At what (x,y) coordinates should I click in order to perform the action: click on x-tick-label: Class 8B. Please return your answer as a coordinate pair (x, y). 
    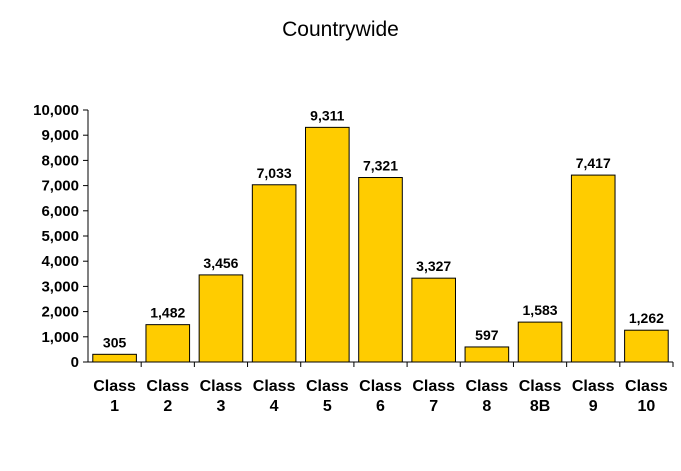
    Looking at the image, I should click on (540, 396).